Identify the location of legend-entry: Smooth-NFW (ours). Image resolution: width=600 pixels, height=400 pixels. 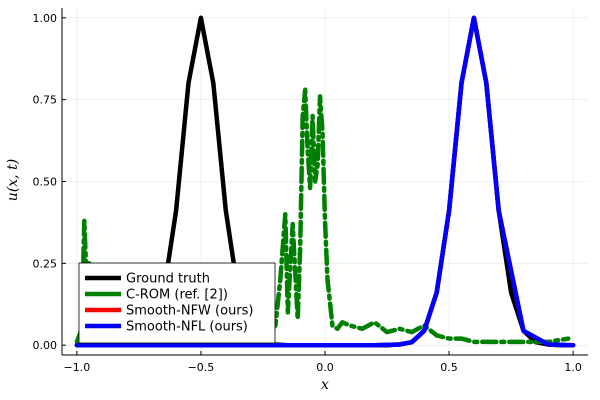
(190, 311).